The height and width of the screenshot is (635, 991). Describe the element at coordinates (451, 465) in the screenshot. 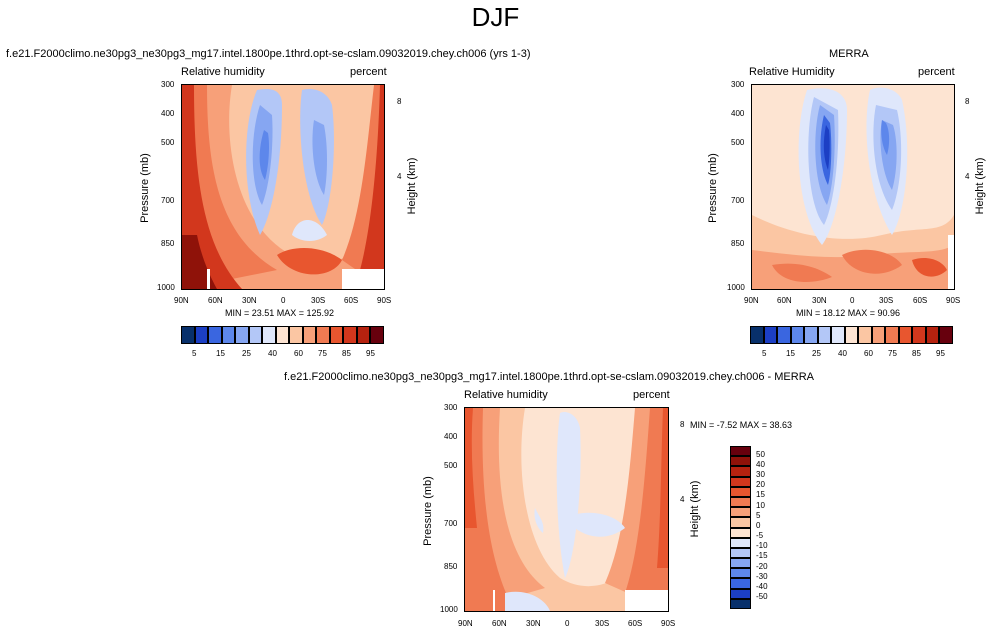

I see `y-tick-label: 500` at that location.